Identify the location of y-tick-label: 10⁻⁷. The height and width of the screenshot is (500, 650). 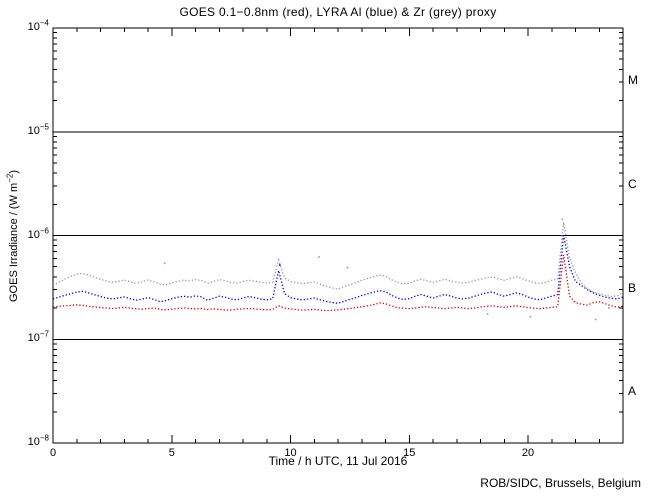
(38, 337).